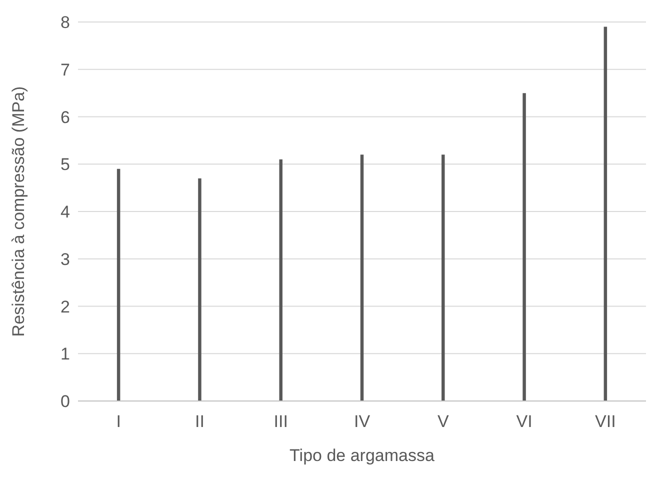 This screenshot has height=479, width=662. Describe the element at coordinates (65, 117) in the screenshot. I see `y-tick-label: 6` at that location.